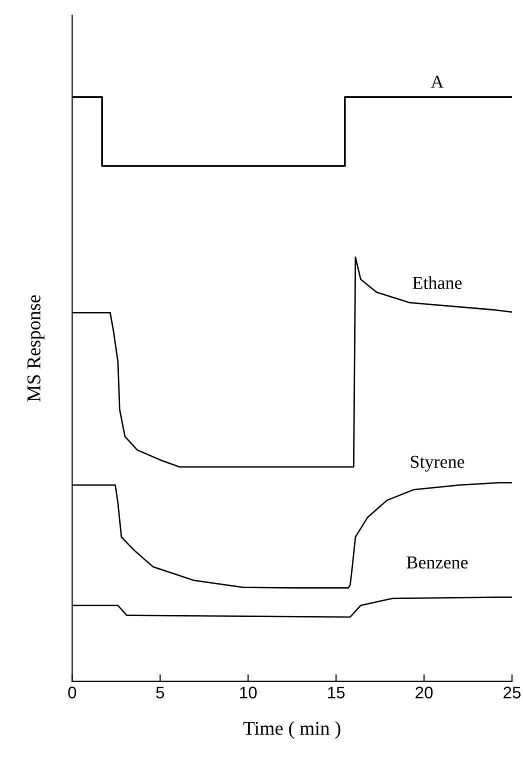  Describe the element at coordinates (291, 730) in the screenshot. I see `x-axis-title: Time ( min )` at that location.